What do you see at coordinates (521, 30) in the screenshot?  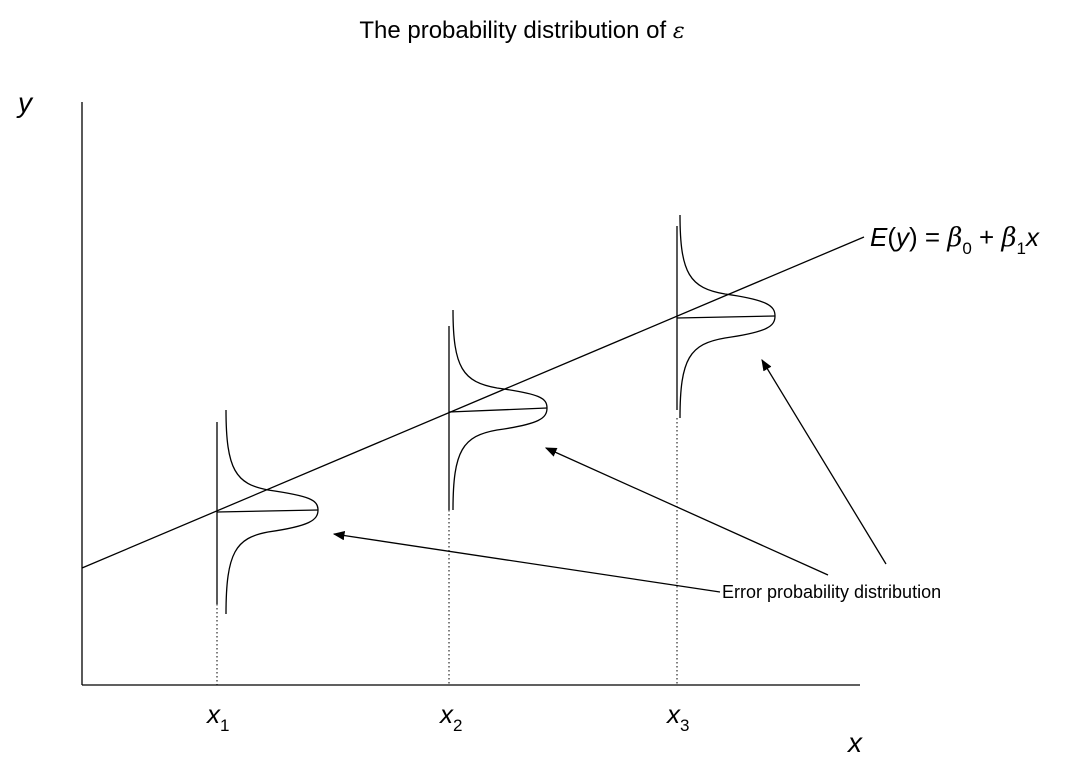 I see `diagram-title: The probability distribution of ε` at bounding box center [521, 30].